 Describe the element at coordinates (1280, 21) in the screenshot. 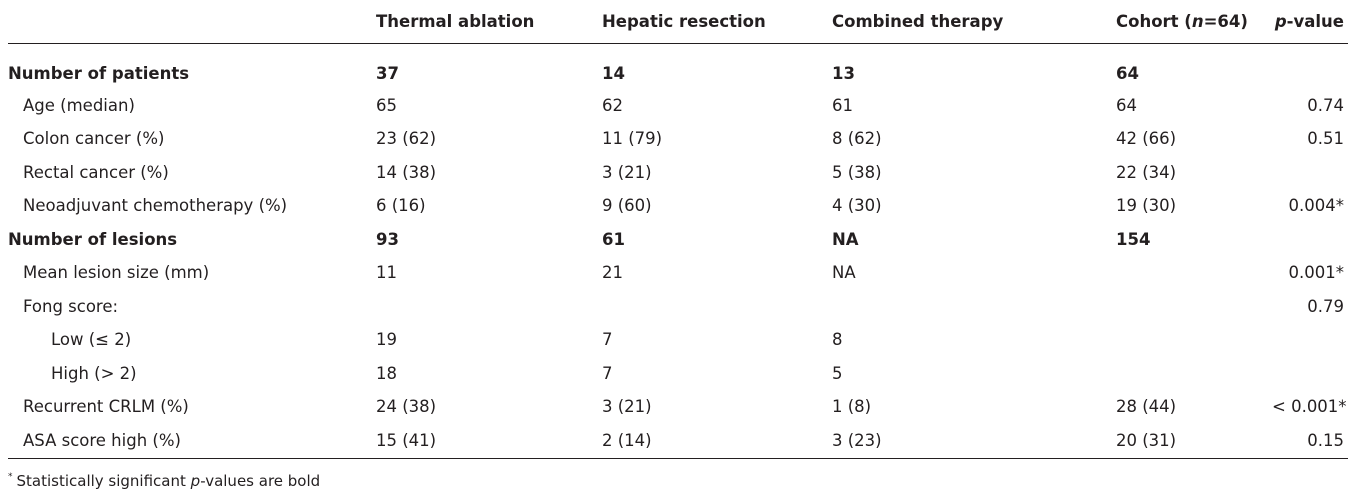

I see `header-p-italic: p` at that location.